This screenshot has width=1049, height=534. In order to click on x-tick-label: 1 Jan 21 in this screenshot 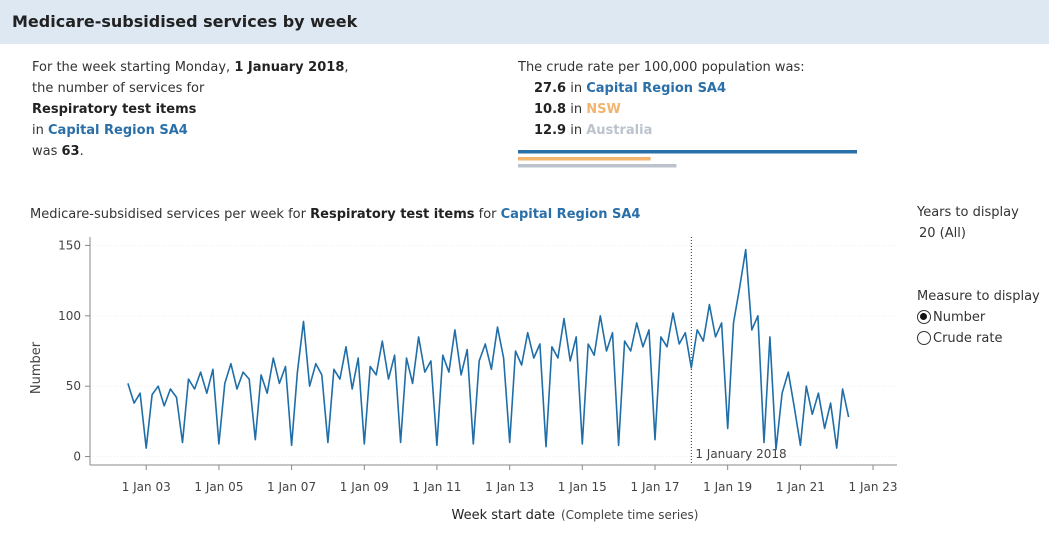, I will do `click(800, 487)`.